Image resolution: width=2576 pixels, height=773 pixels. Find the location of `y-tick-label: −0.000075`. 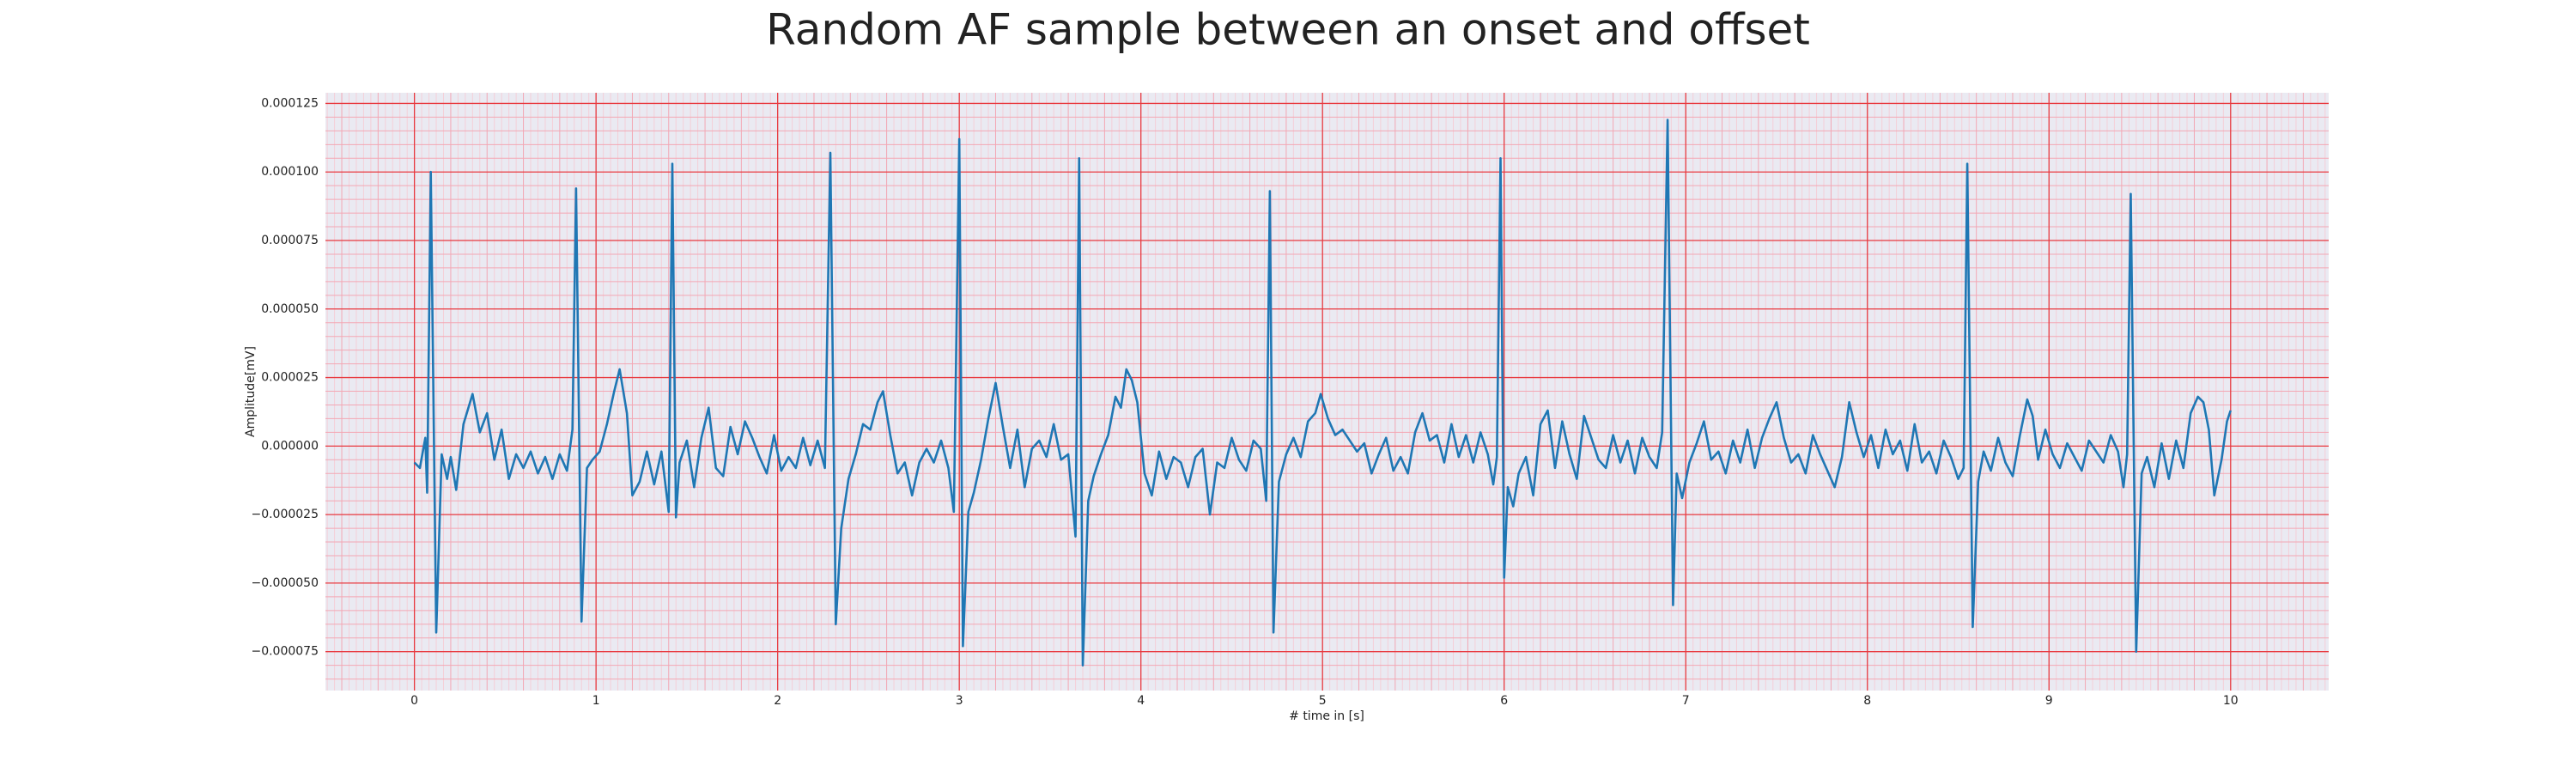

y-tick-label: −0.000075 is located at coordinates (285, 652).